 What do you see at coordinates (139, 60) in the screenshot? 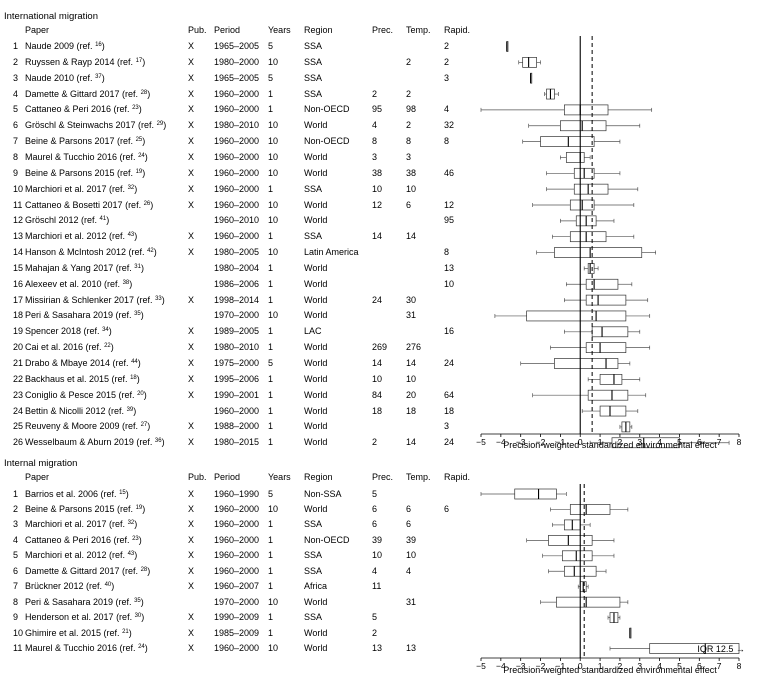
I see `ref-number: 17` at bounding box center [139, 60].